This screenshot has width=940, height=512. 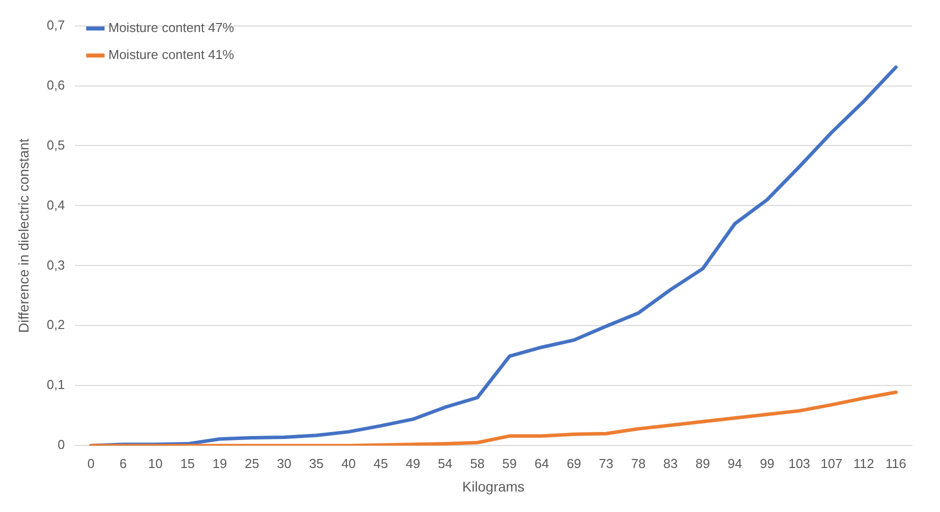 What do you see at coordinates (91, 463) in the screenshot?
I see `x-tick-label: 0` at bounding box center [91, 463].